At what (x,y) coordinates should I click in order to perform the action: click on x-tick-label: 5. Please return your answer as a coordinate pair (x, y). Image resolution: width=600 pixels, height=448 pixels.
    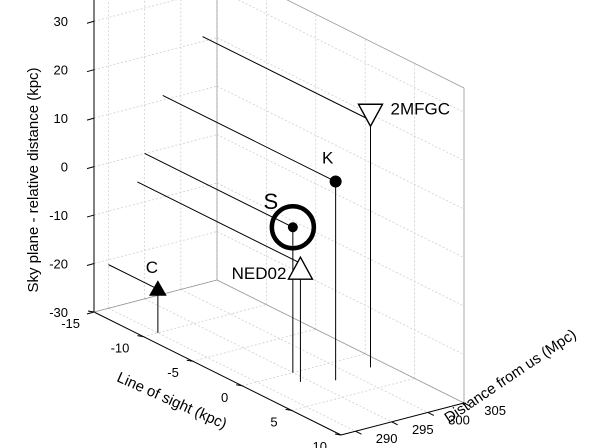
    Looking at the image, I should click on (273, 421).